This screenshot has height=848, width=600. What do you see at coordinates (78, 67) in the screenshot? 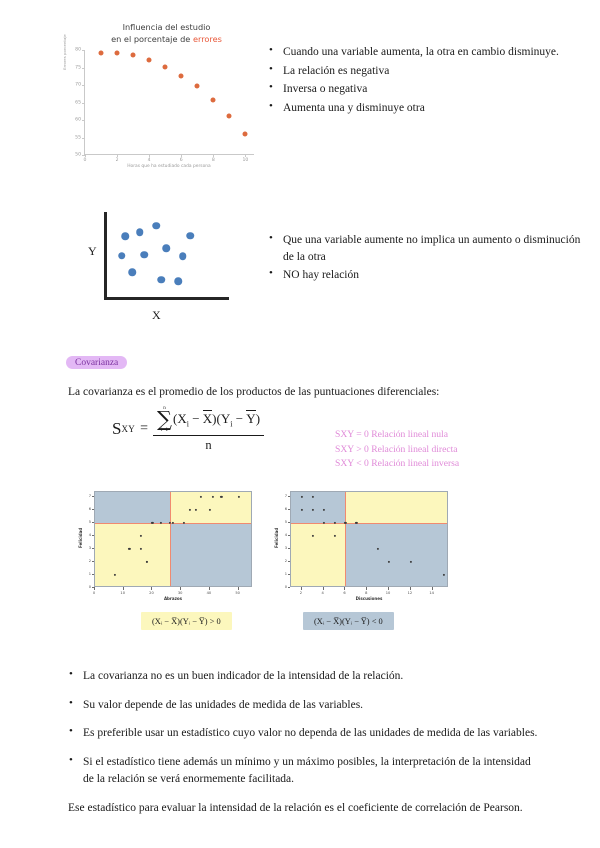
I see `chart1-y-tick-label: 75` at bounding box center [78, 67].